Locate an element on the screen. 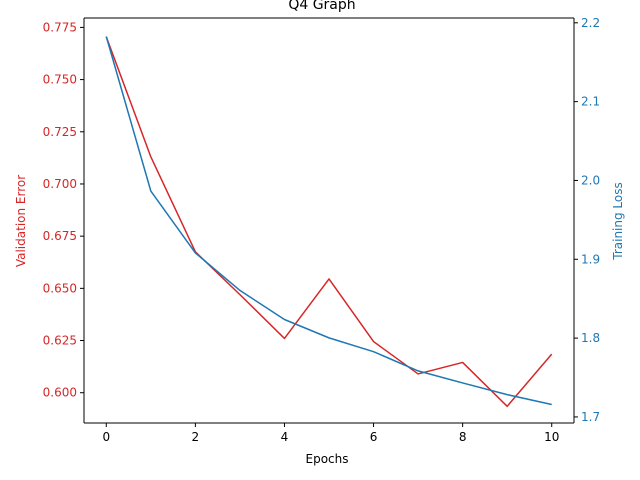 The image size is (640, 480). right-tick-label: 2.2 is located at coordinates (590, 23).